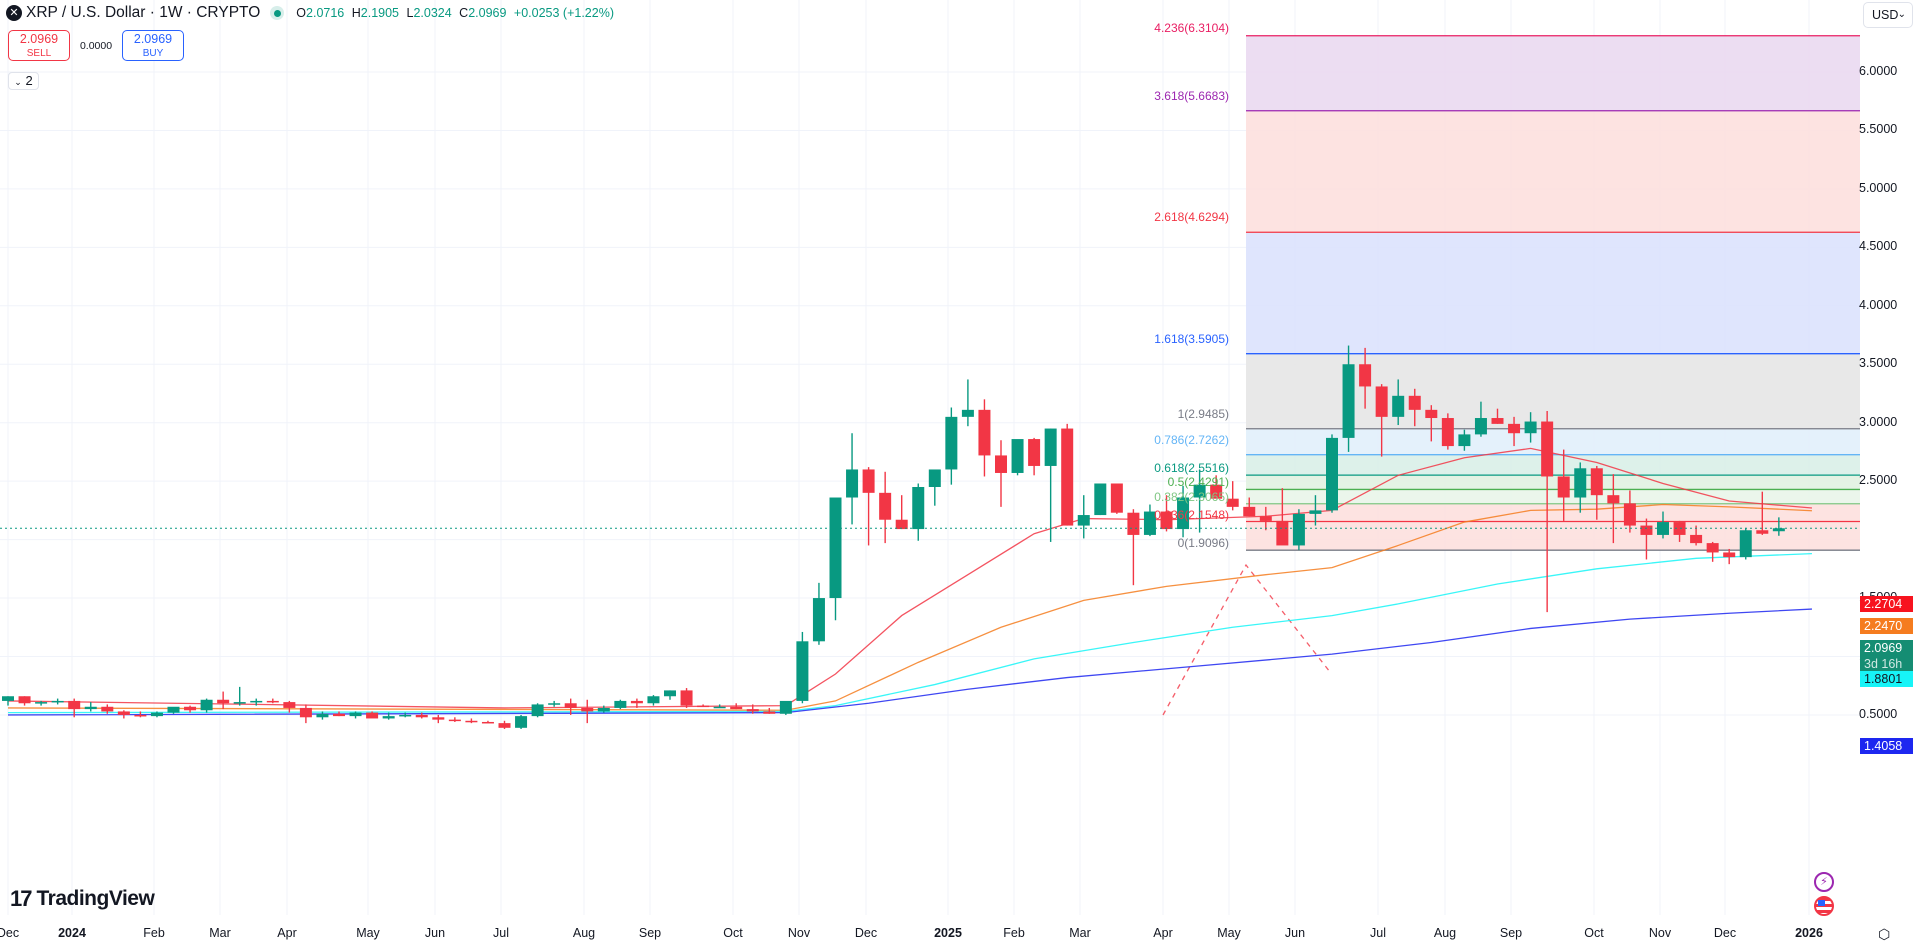 The height and width of the screenshot is (945, 1919). Describe the element at coordinates (277, 13) in the screenshot. I see `market-status-icon` at that location.